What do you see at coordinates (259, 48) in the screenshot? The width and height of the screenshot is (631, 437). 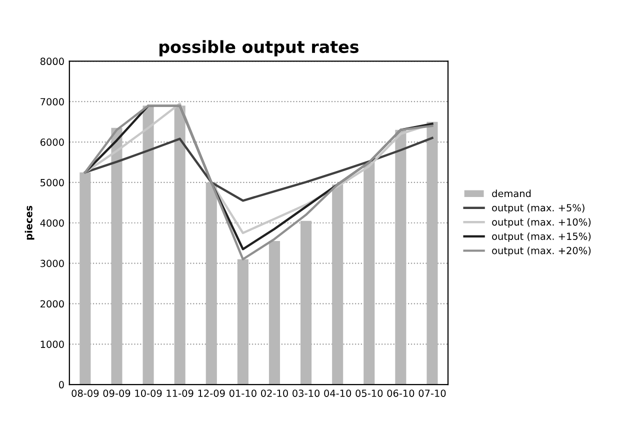 I see `chart-title: possible output rates` at bounding box center [259, 48].